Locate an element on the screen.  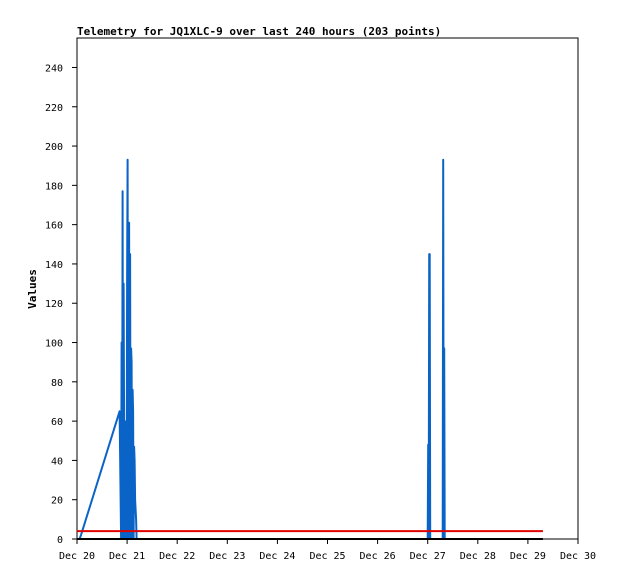
x-tick-label: Dec 20 is located at coordinates (77, 556).